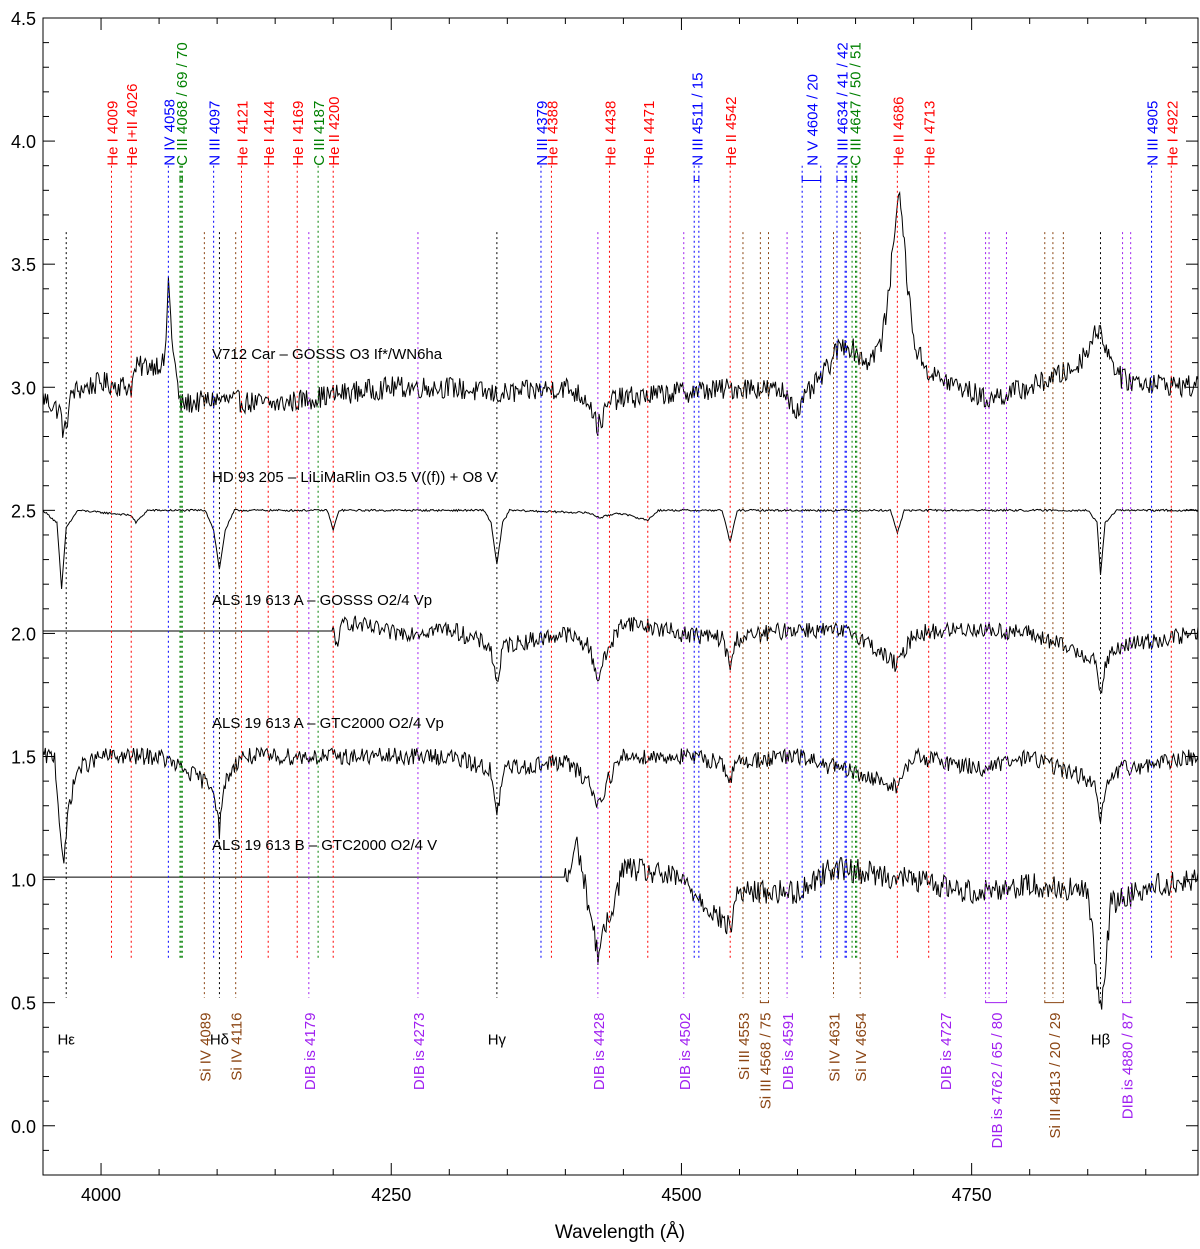  What do you see at coordinates (1153, 133) in the screenshot?
I see `top-line-label: N III 4905` at bounding box center [1153, 133].